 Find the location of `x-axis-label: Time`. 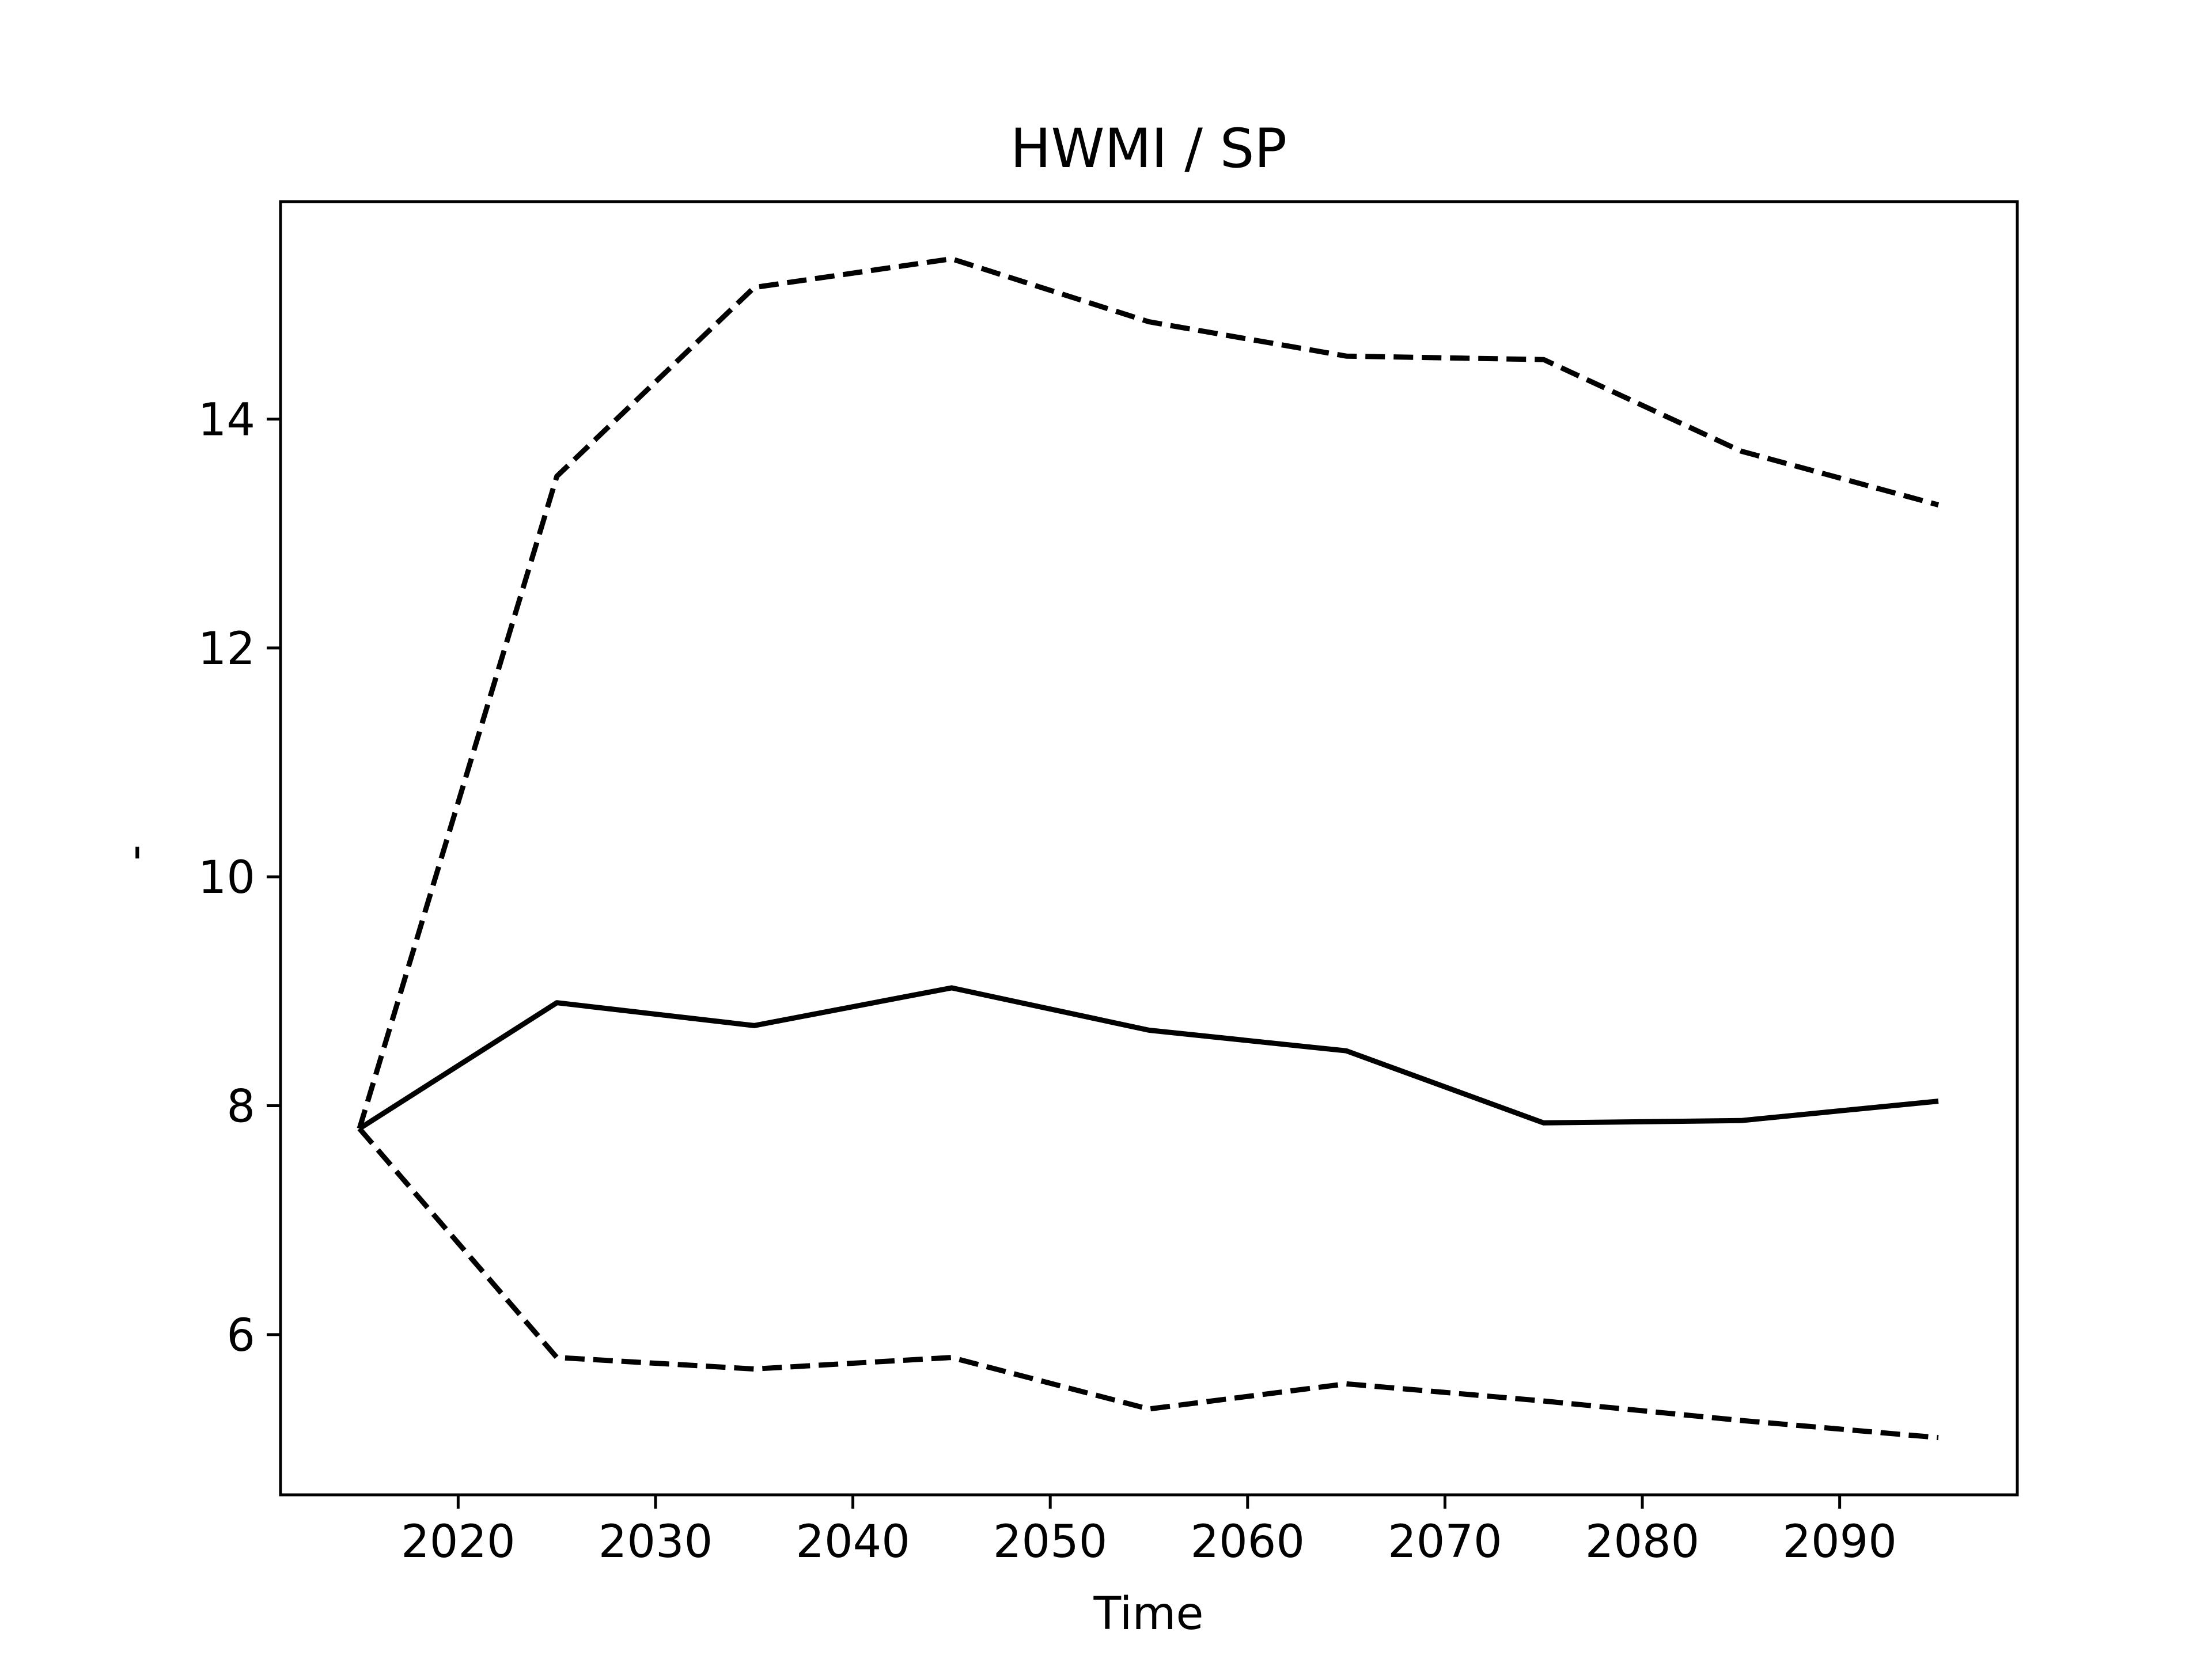

x-axis-label: Time is located at coordinates (1148, 1614).